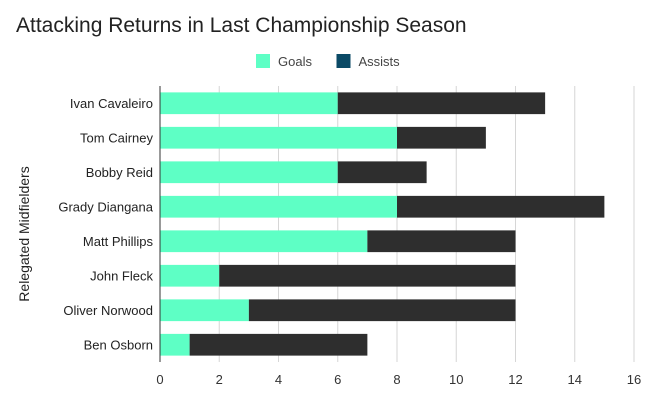  Describe the element at coordinates (456, 379) in the screenshot. I see `x-tick-label: 10` at that location.